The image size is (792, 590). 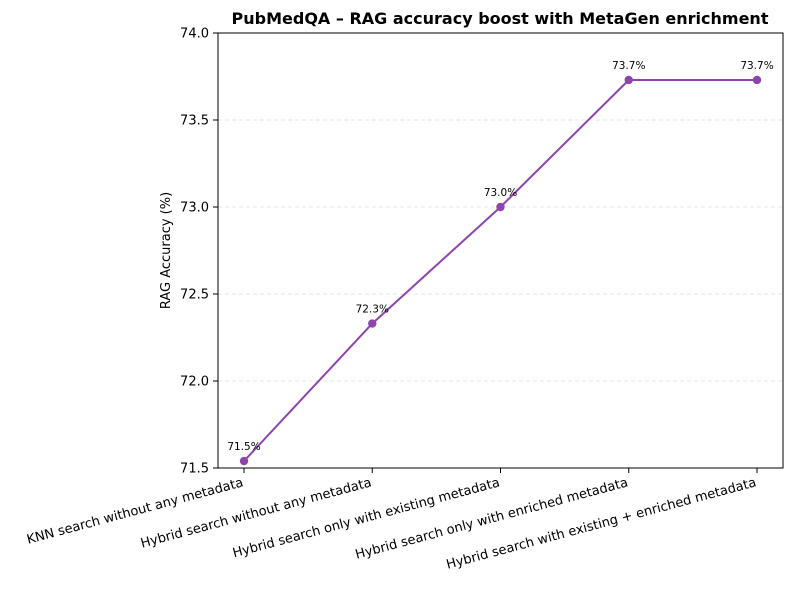 What do you see at coordinates (372, 310) in the screenshot?
I see `data-label: 72.3%` at bounding box center [372, 310].